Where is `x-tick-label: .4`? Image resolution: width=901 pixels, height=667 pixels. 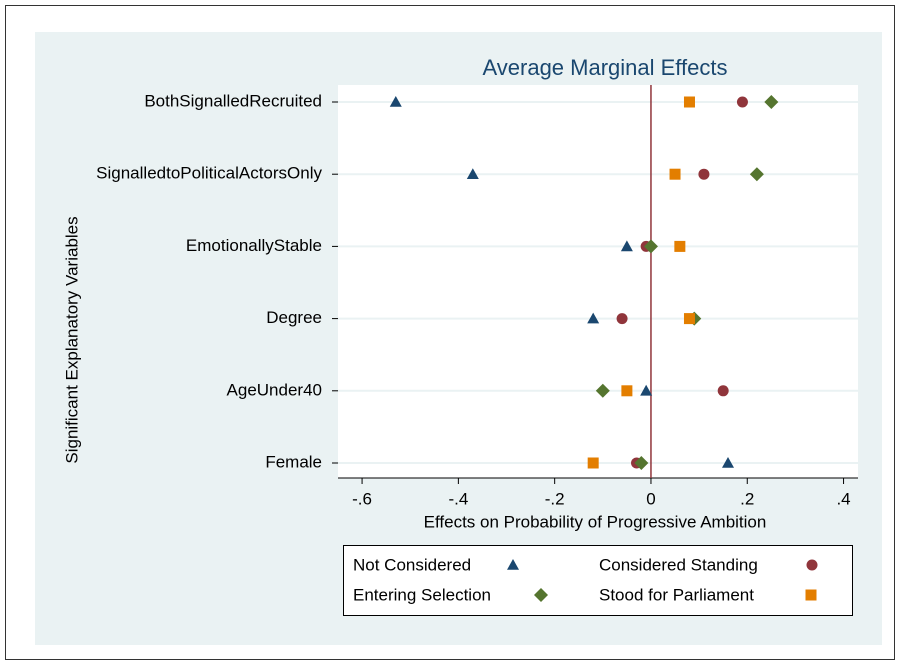 x-tick-label: .4 is located at coordinates (843, 498).